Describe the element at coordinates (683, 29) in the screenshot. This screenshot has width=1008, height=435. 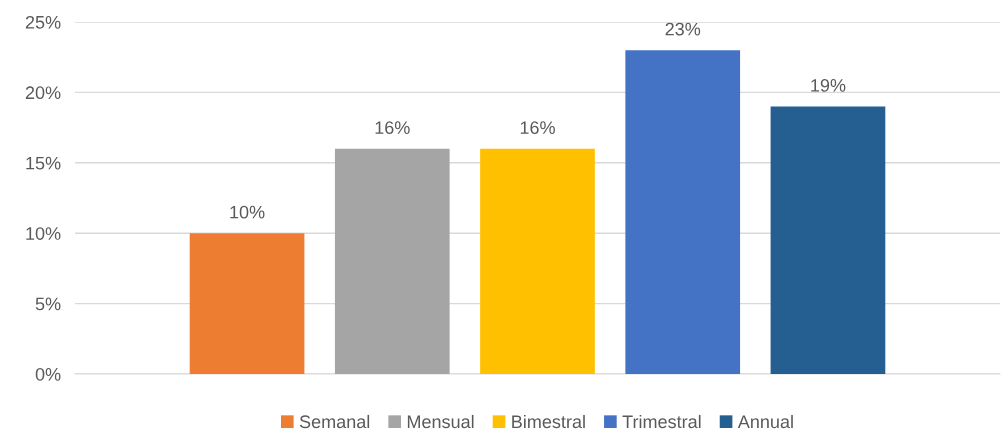
I see `data-label: 23%` at that location.